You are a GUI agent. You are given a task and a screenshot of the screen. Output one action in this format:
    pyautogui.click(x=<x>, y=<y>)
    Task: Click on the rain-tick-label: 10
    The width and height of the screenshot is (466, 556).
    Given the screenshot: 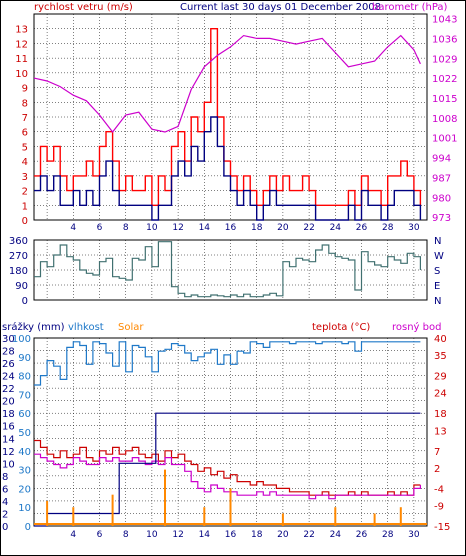 What is the action you would take?
    pyautogui.click(x=8, y=464)
    